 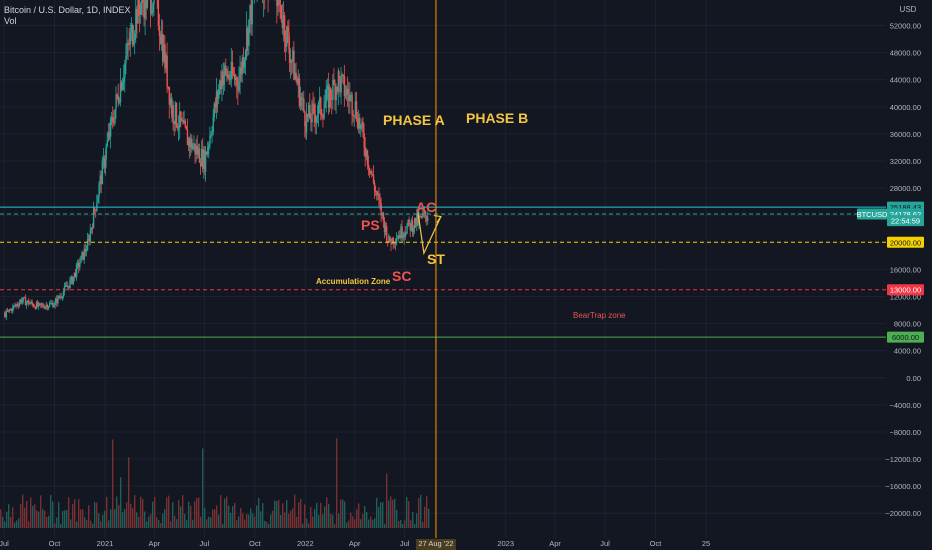 What do you see at coordinates (405, 543) in the screenshot?
I see `x-tick-label: Jul` at bounding box center [405, 543].